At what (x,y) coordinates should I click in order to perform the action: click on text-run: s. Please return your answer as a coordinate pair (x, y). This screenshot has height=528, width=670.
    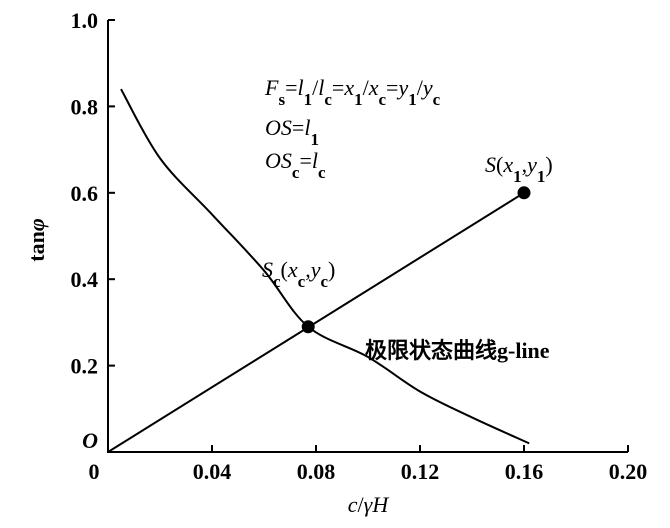
    Looking at the image, I should click on (281, 99).